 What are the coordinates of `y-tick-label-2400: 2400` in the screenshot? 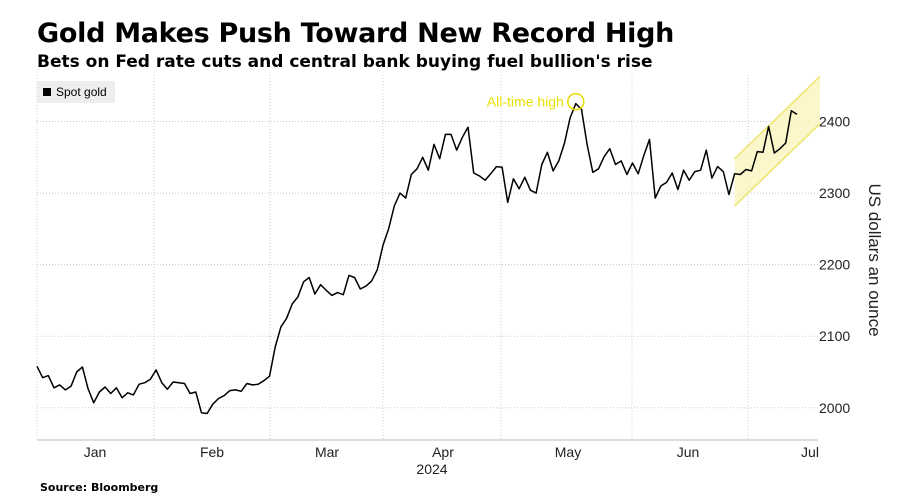 It's located at (834, 122).